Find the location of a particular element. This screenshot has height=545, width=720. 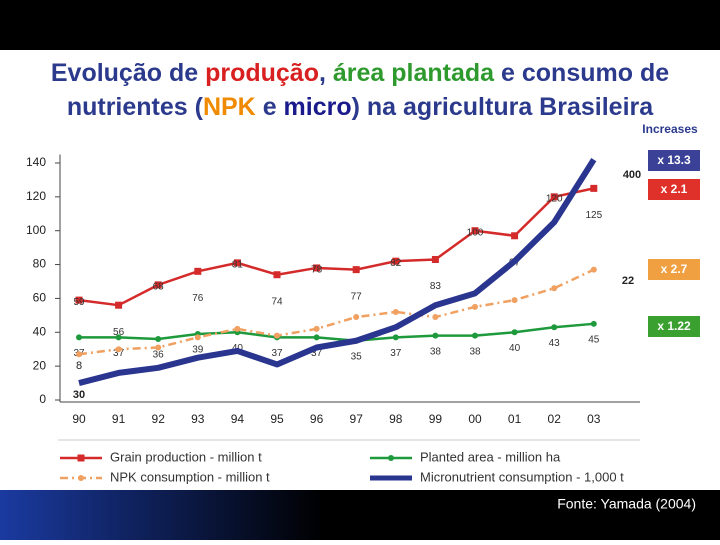

title-part: ) na agricultura Brasileira is located at coordinates (503, 107).